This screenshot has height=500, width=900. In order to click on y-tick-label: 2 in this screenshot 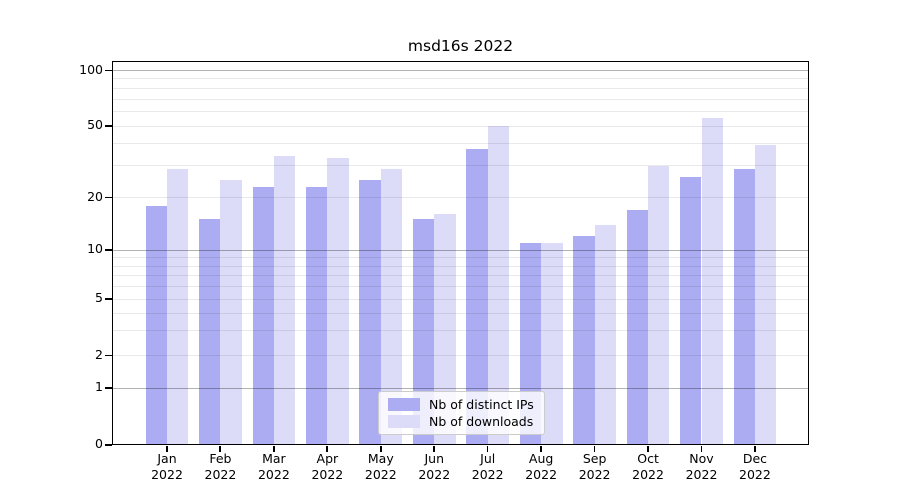, I will do `click(99, 354)`.